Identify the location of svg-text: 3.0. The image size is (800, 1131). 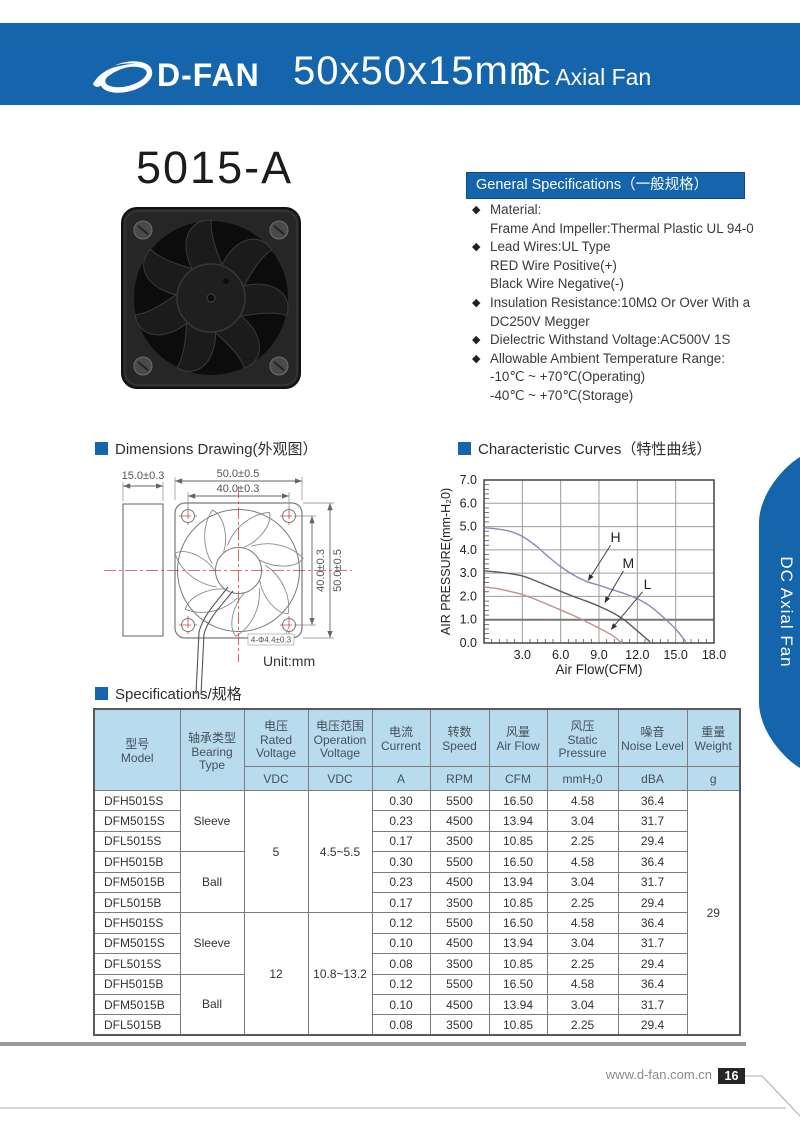
(468, 573).